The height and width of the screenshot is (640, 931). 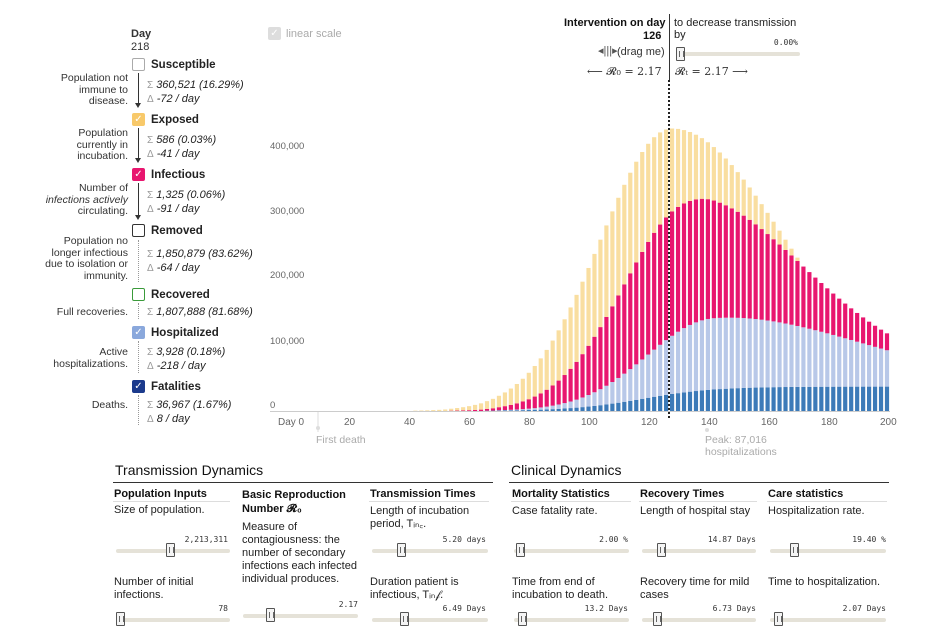 What do you see at coordinates (560, 588) in the screenshot?
I see `time-to-death-label: Time from end of incubation to death.` at bounding box center [560, 588].